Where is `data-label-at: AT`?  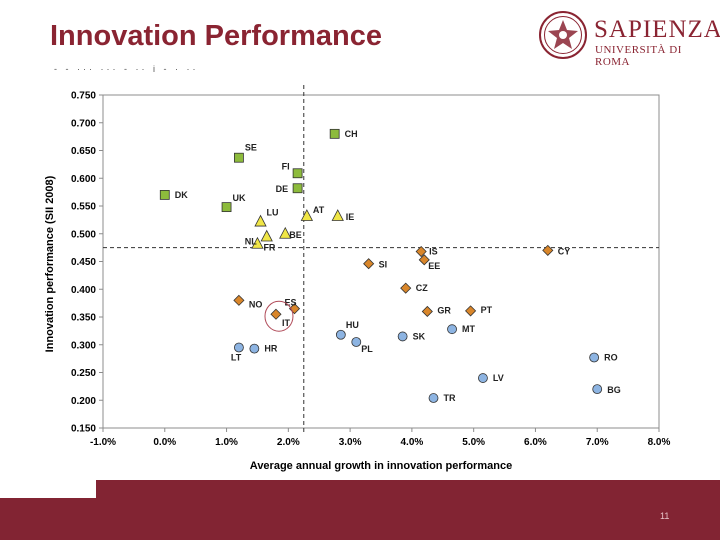 data-label-at: AT is located at coordinates (319, 210).